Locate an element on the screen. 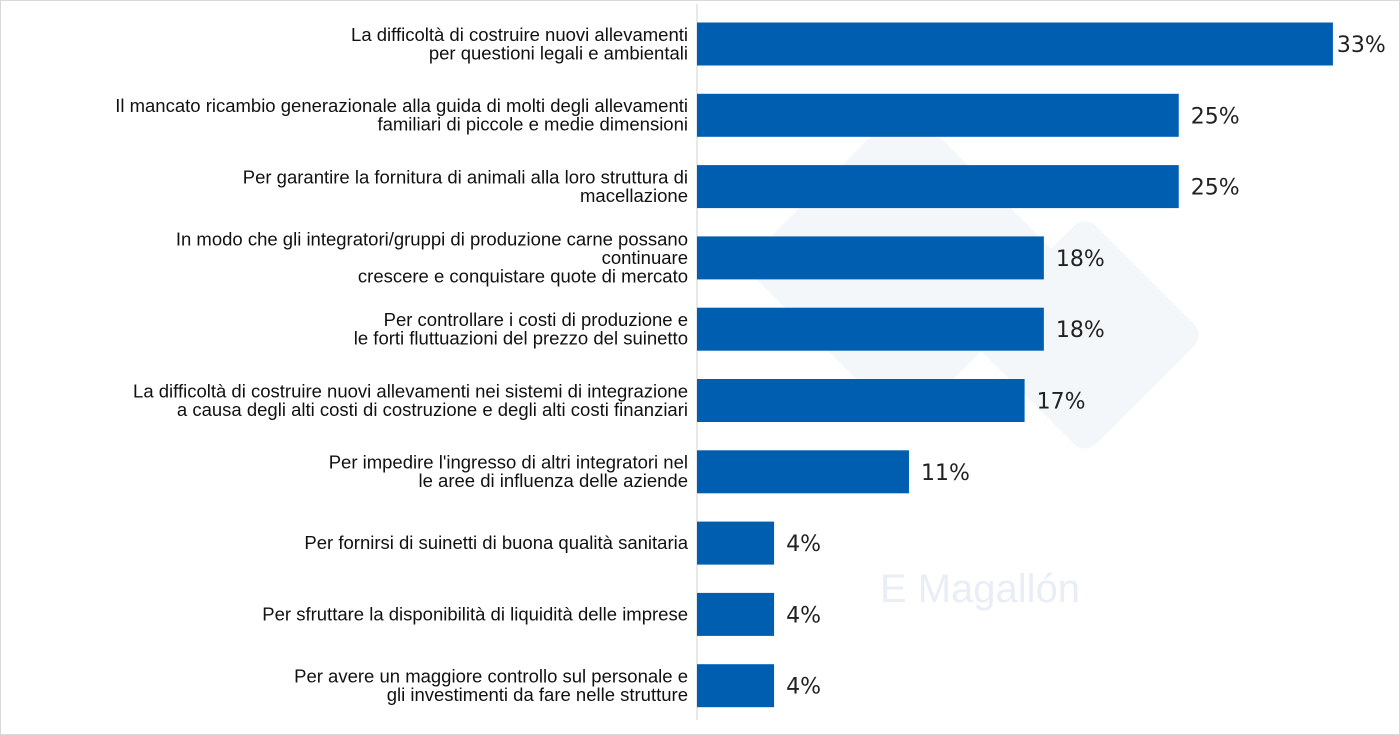  data-label: 17% is located at coordinates (1061, 402).